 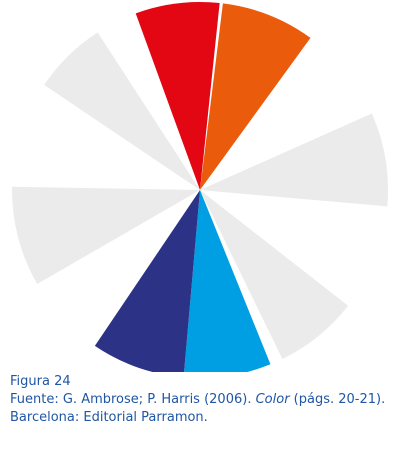 I want to click on wheel-segment-red, so click(x=177, y=96).